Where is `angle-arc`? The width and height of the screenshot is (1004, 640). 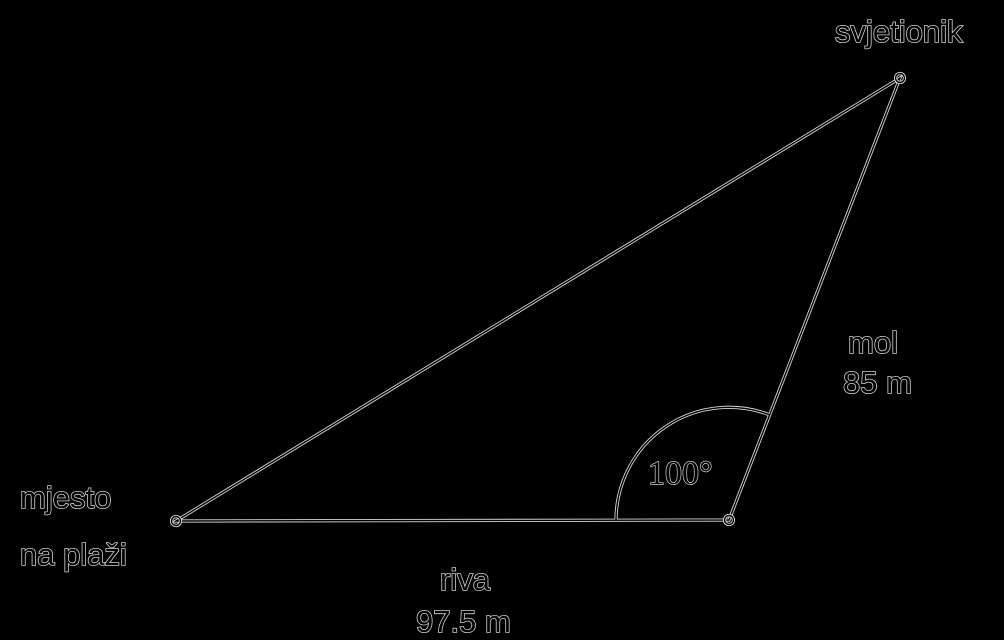 angle-arc is located at coordinates (693, 463).